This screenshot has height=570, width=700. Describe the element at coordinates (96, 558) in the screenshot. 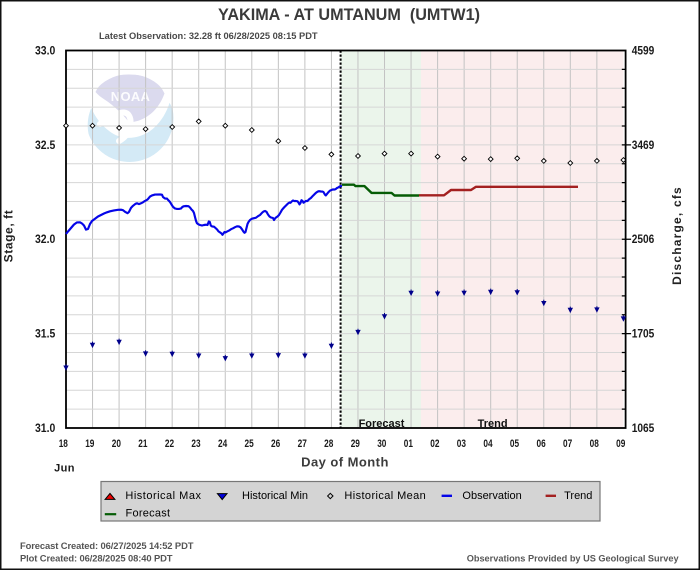

I see `svg-text:Plot Created: 06/28/2025 08:40: Plot Created: 06/28/2025 08:40 PDT` at that location.